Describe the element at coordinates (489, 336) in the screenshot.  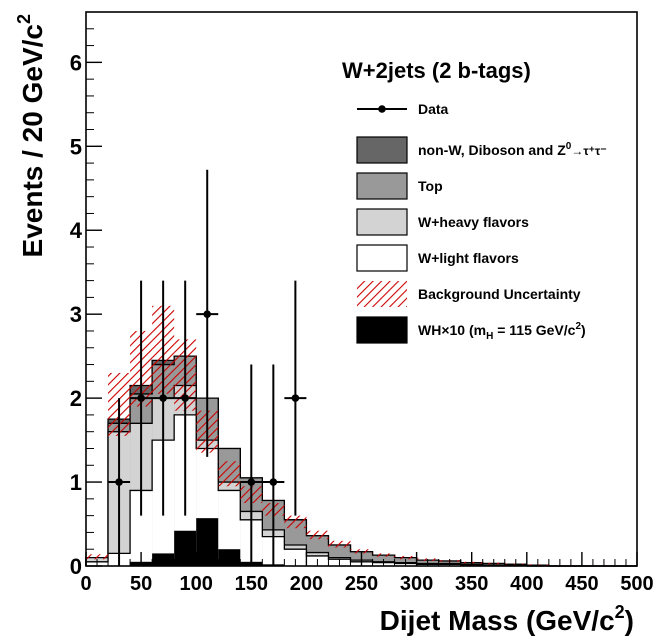
I see `legend-label-sub: H` at that location.